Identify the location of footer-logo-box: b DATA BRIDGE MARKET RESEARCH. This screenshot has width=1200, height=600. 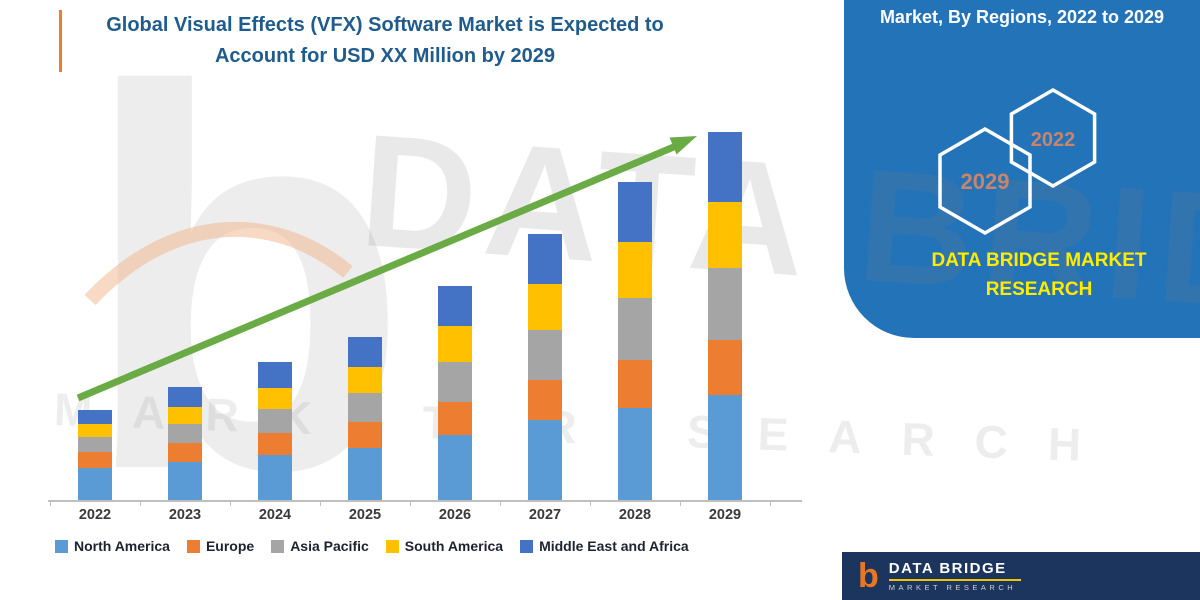
(1021, 576).